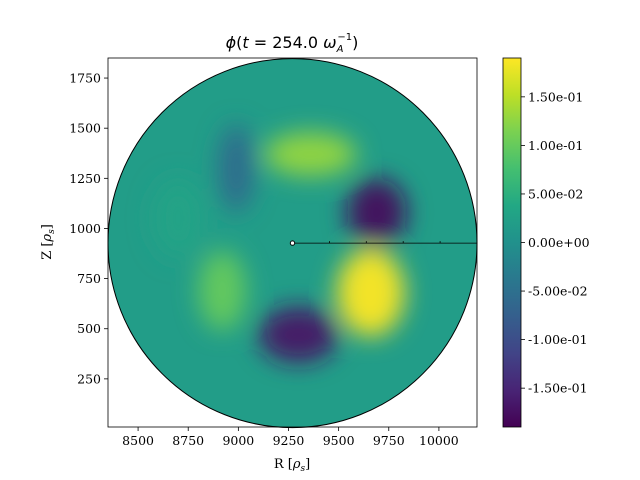  I want to click on y-tick-label: 500, so click(89, 328).